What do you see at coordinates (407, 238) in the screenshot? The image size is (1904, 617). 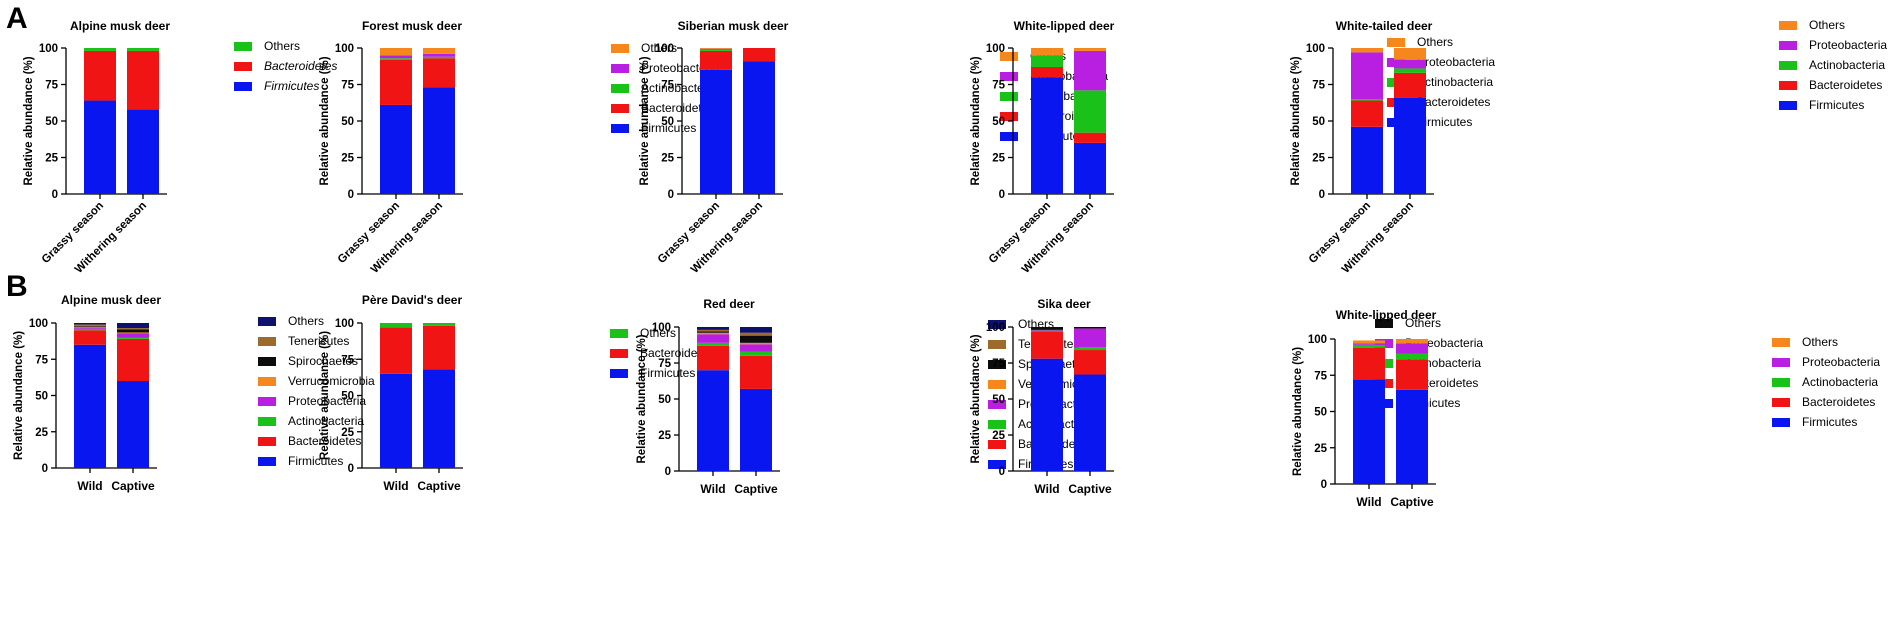 I see `x-tick-label: Withering season` at bounding box center [407, 238].